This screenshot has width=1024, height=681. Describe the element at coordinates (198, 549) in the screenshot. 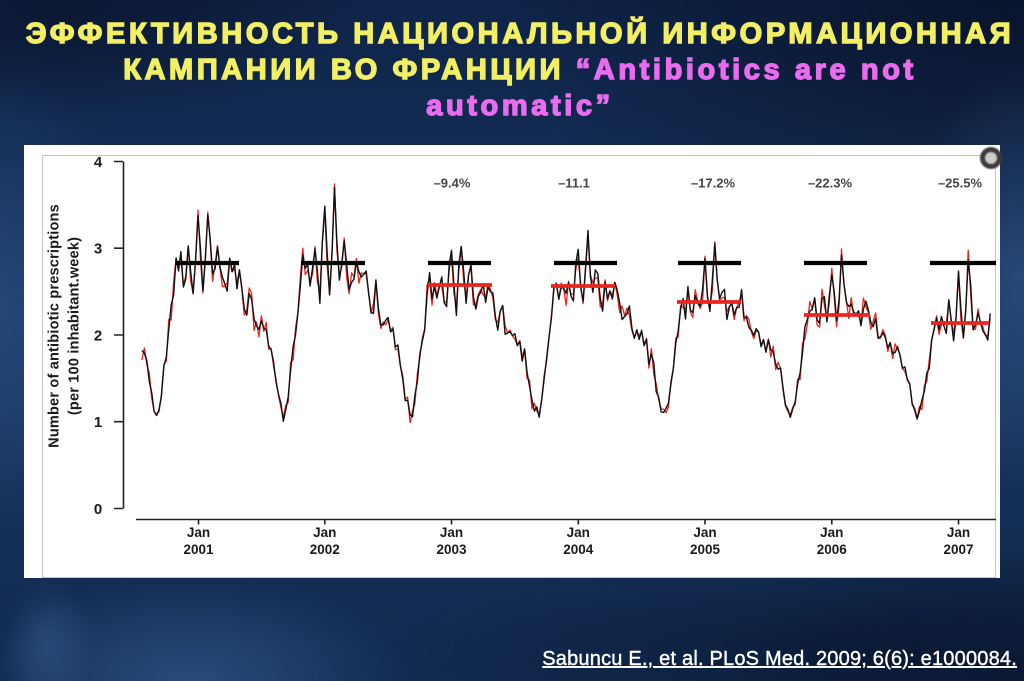

I see `svg-text: 2001` at that location.